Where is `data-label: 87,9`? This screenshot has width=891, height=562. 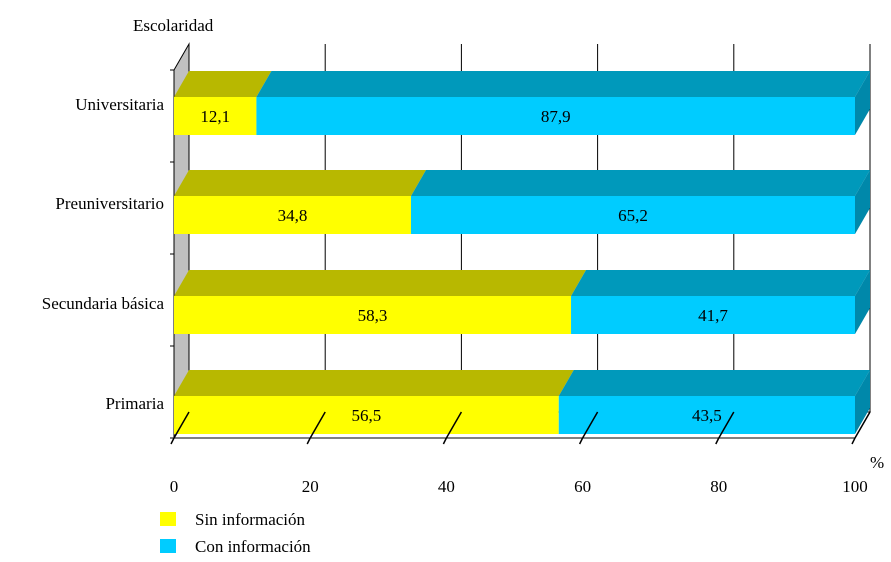
data-label: 87,9 is located at coordinates (556, 116).